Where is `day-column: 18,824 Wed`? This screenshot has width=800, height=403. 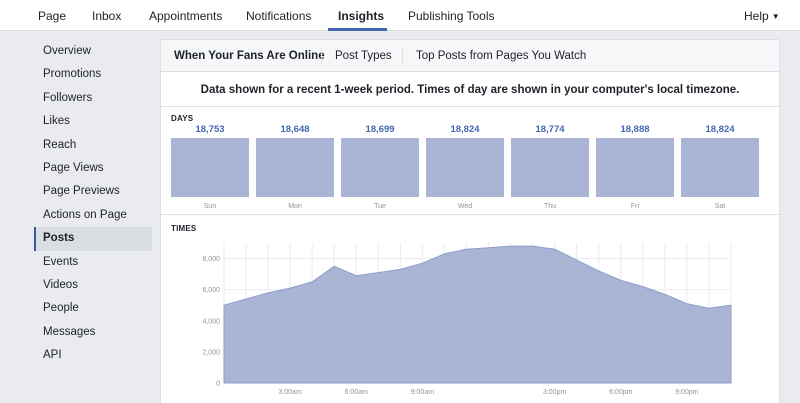 day-column: 18,824 Wed is located at coordinates (465, 170).